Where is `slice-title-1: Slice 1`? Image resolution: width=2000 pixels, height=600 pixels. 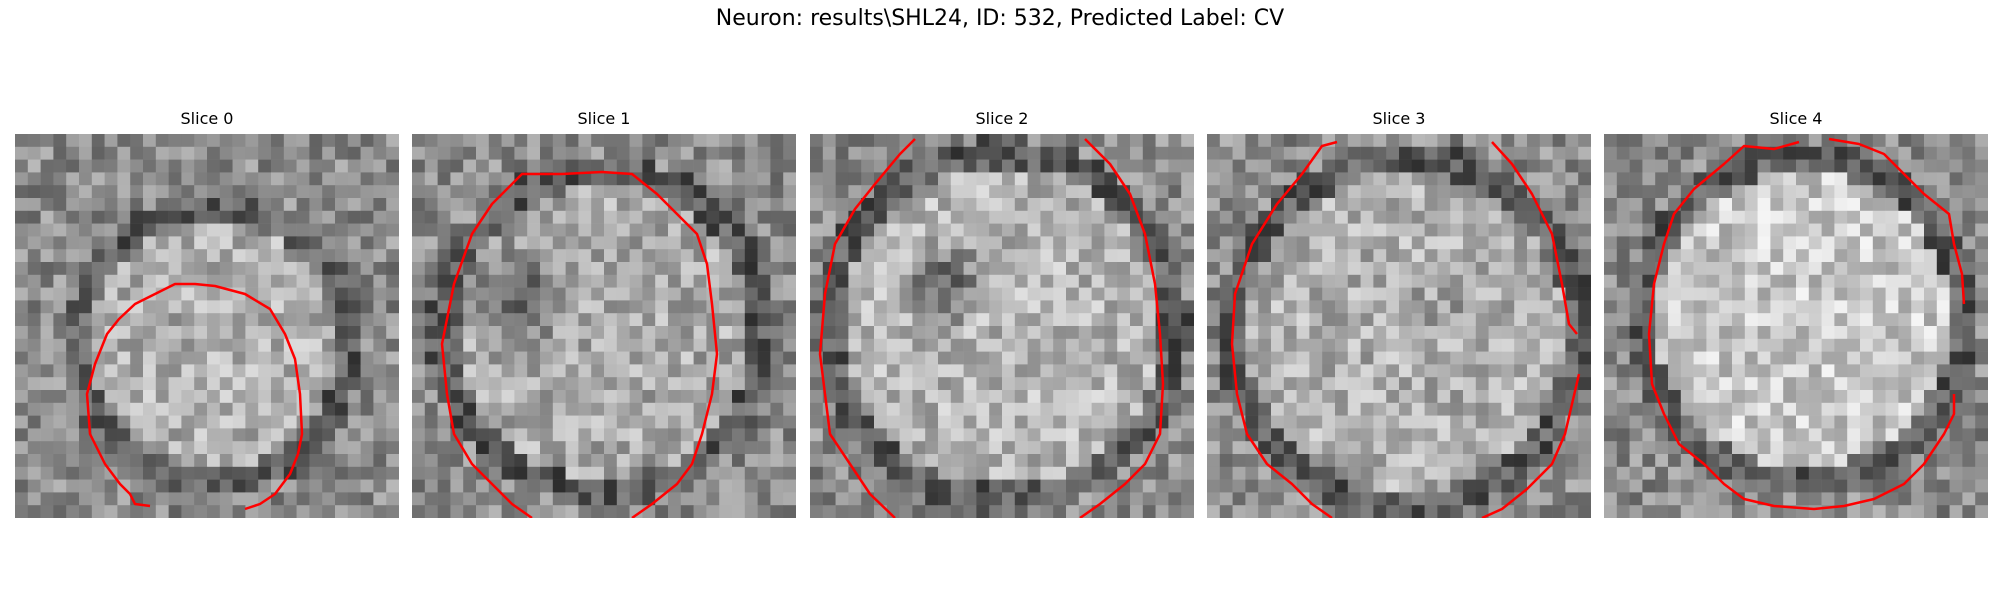 slice-title-1: Slice 1 is located at coordinates (604, 118).